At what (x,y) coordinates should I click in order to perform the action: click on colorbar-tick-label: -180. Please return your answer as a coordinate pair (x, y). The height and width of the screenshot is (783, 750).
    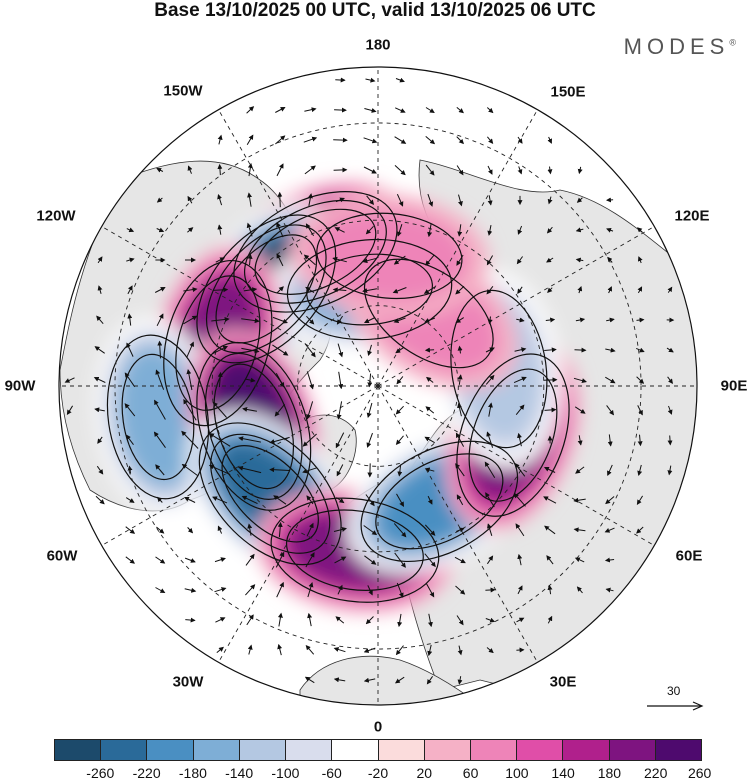
    Looking at the image, I should click on (192, 773).